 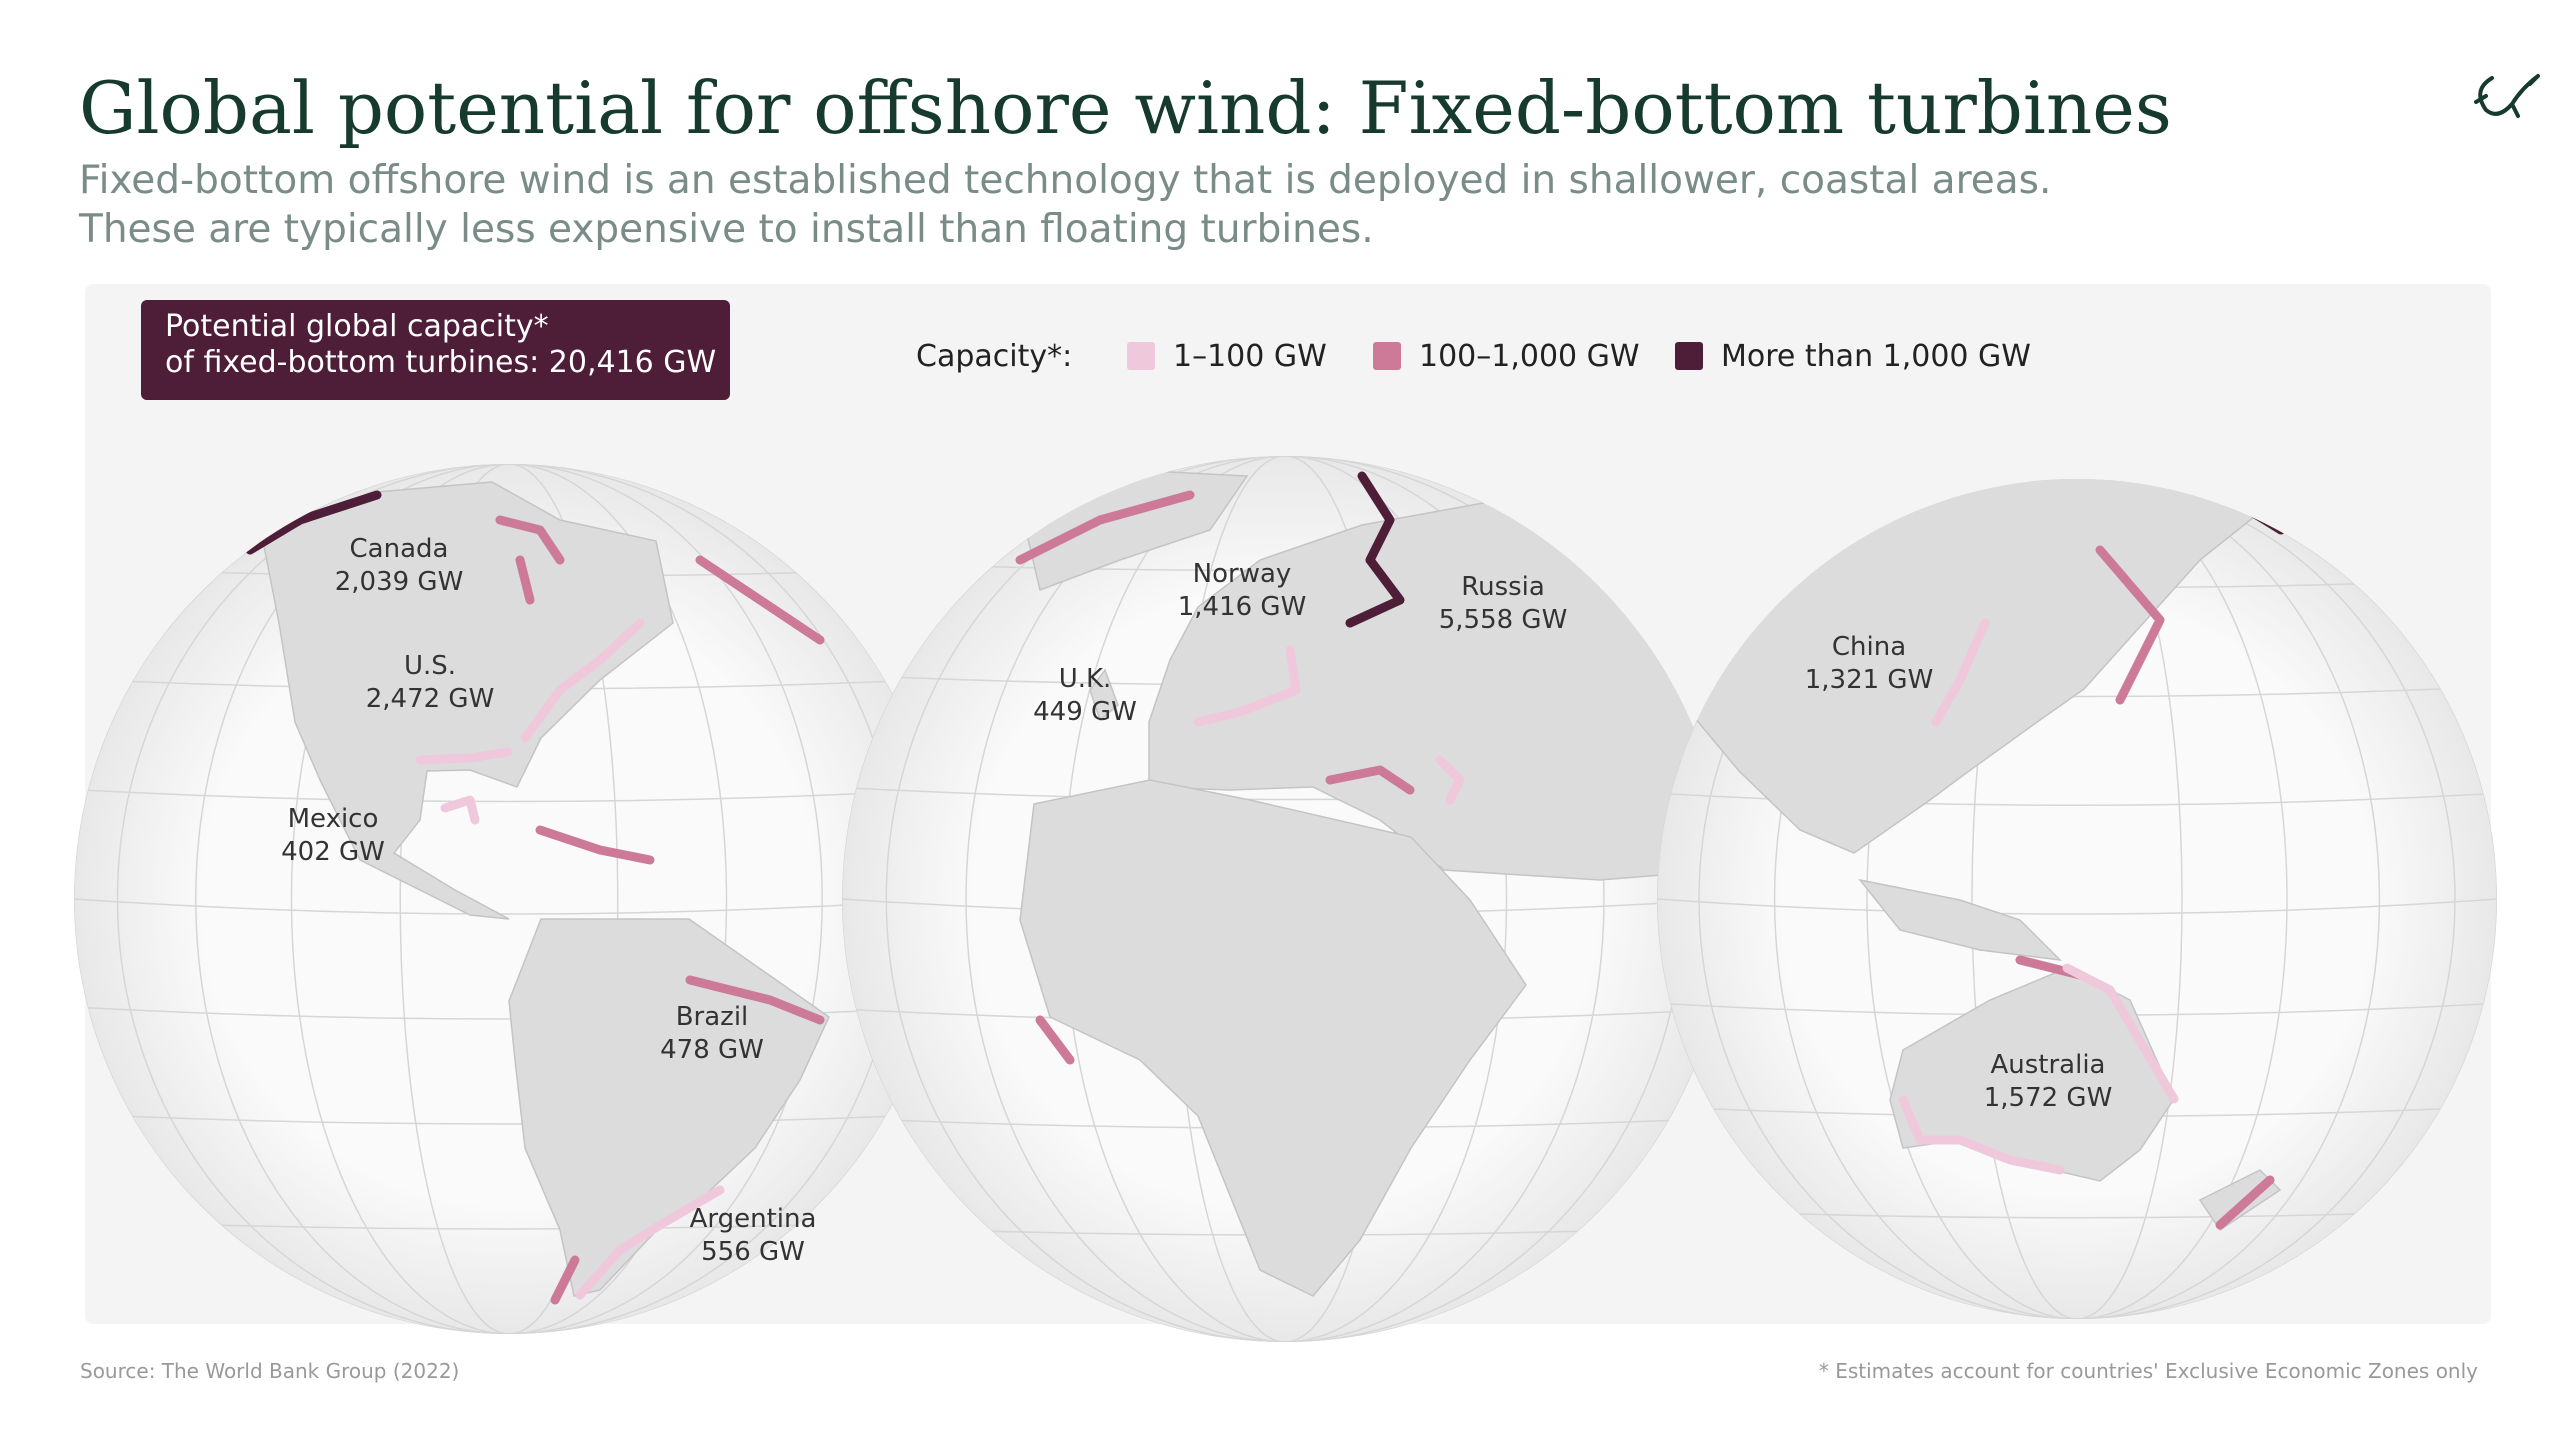 I want to click on country-capacity: 449 GW, so click(x=1085, y=712).